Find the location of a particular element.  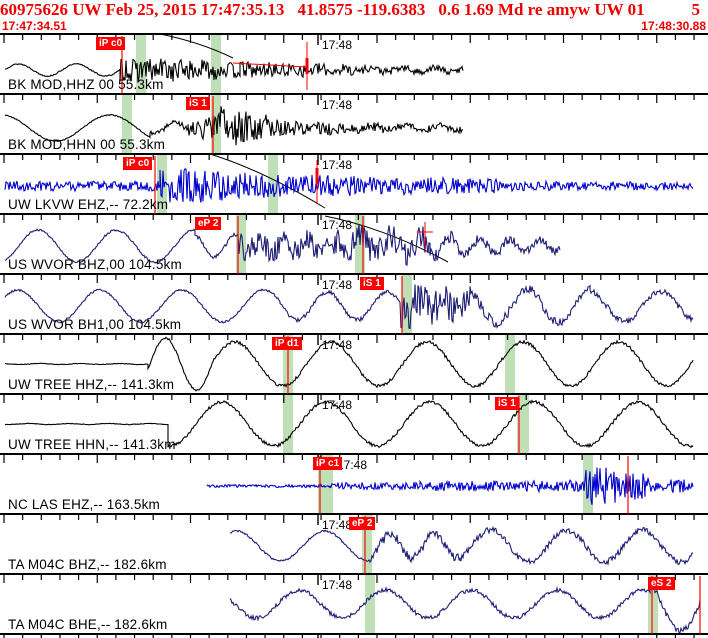

pick-flag: iP d1 is located at coordinates (287, 343).